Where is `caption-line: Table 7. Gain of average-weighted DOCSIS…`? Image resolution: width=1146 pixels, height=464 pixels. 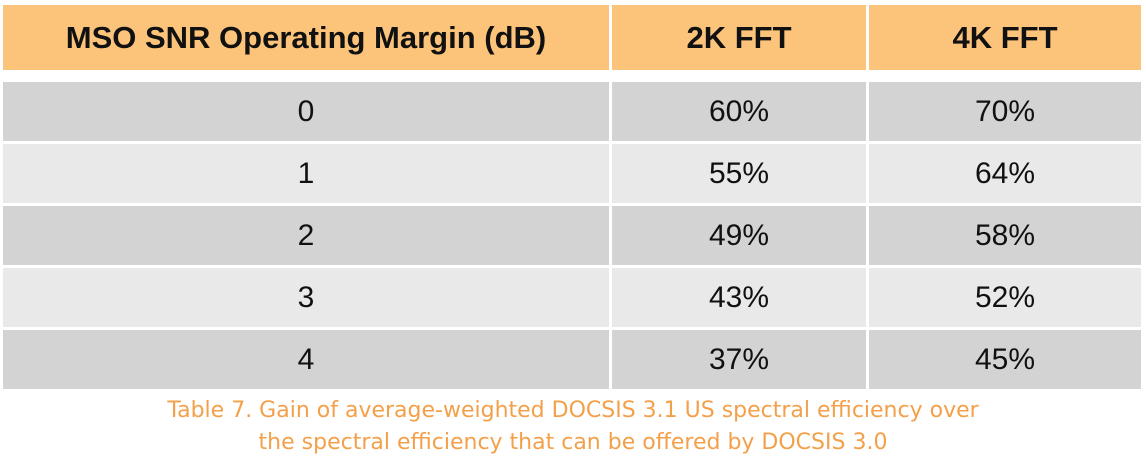 caption-line: Table 7. Gain of average-weighted DOCSIS… is located at coordinates (573, 410).